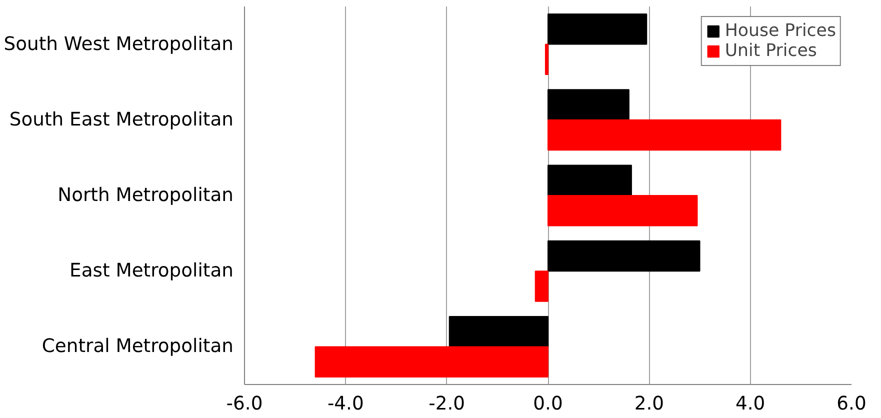 The width and height of the screenshot is (881, 418). Describe the element at coordinates (146, 195) in the screenshot. I see `y-tick-label: North Metropolitan` at that location.